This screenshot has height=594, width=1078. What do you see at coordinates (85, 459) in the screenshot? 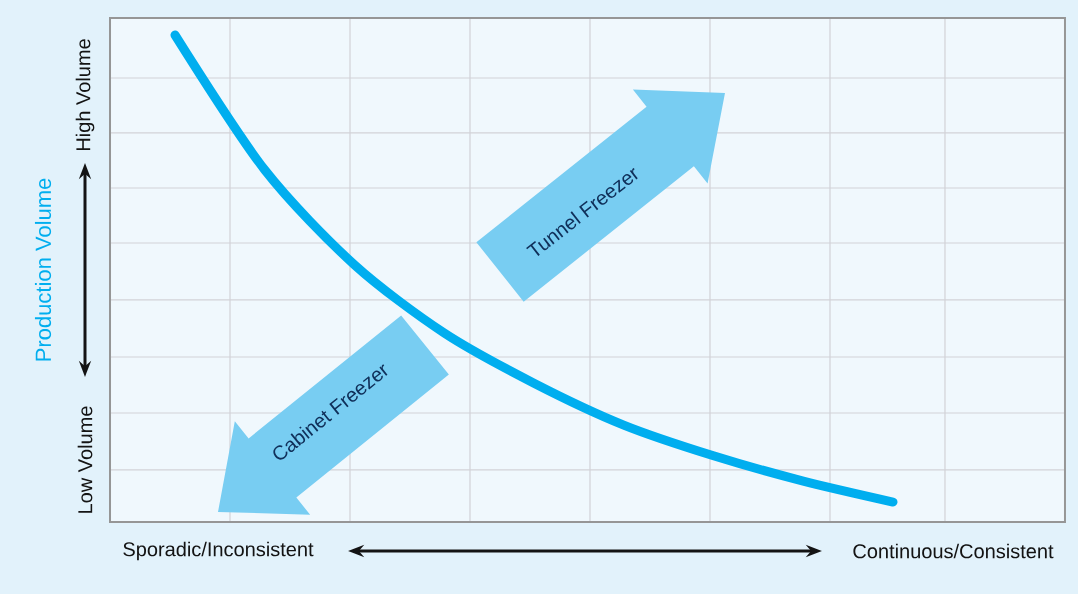
I see `text: Low Volume` at bounding box center [85, 459].